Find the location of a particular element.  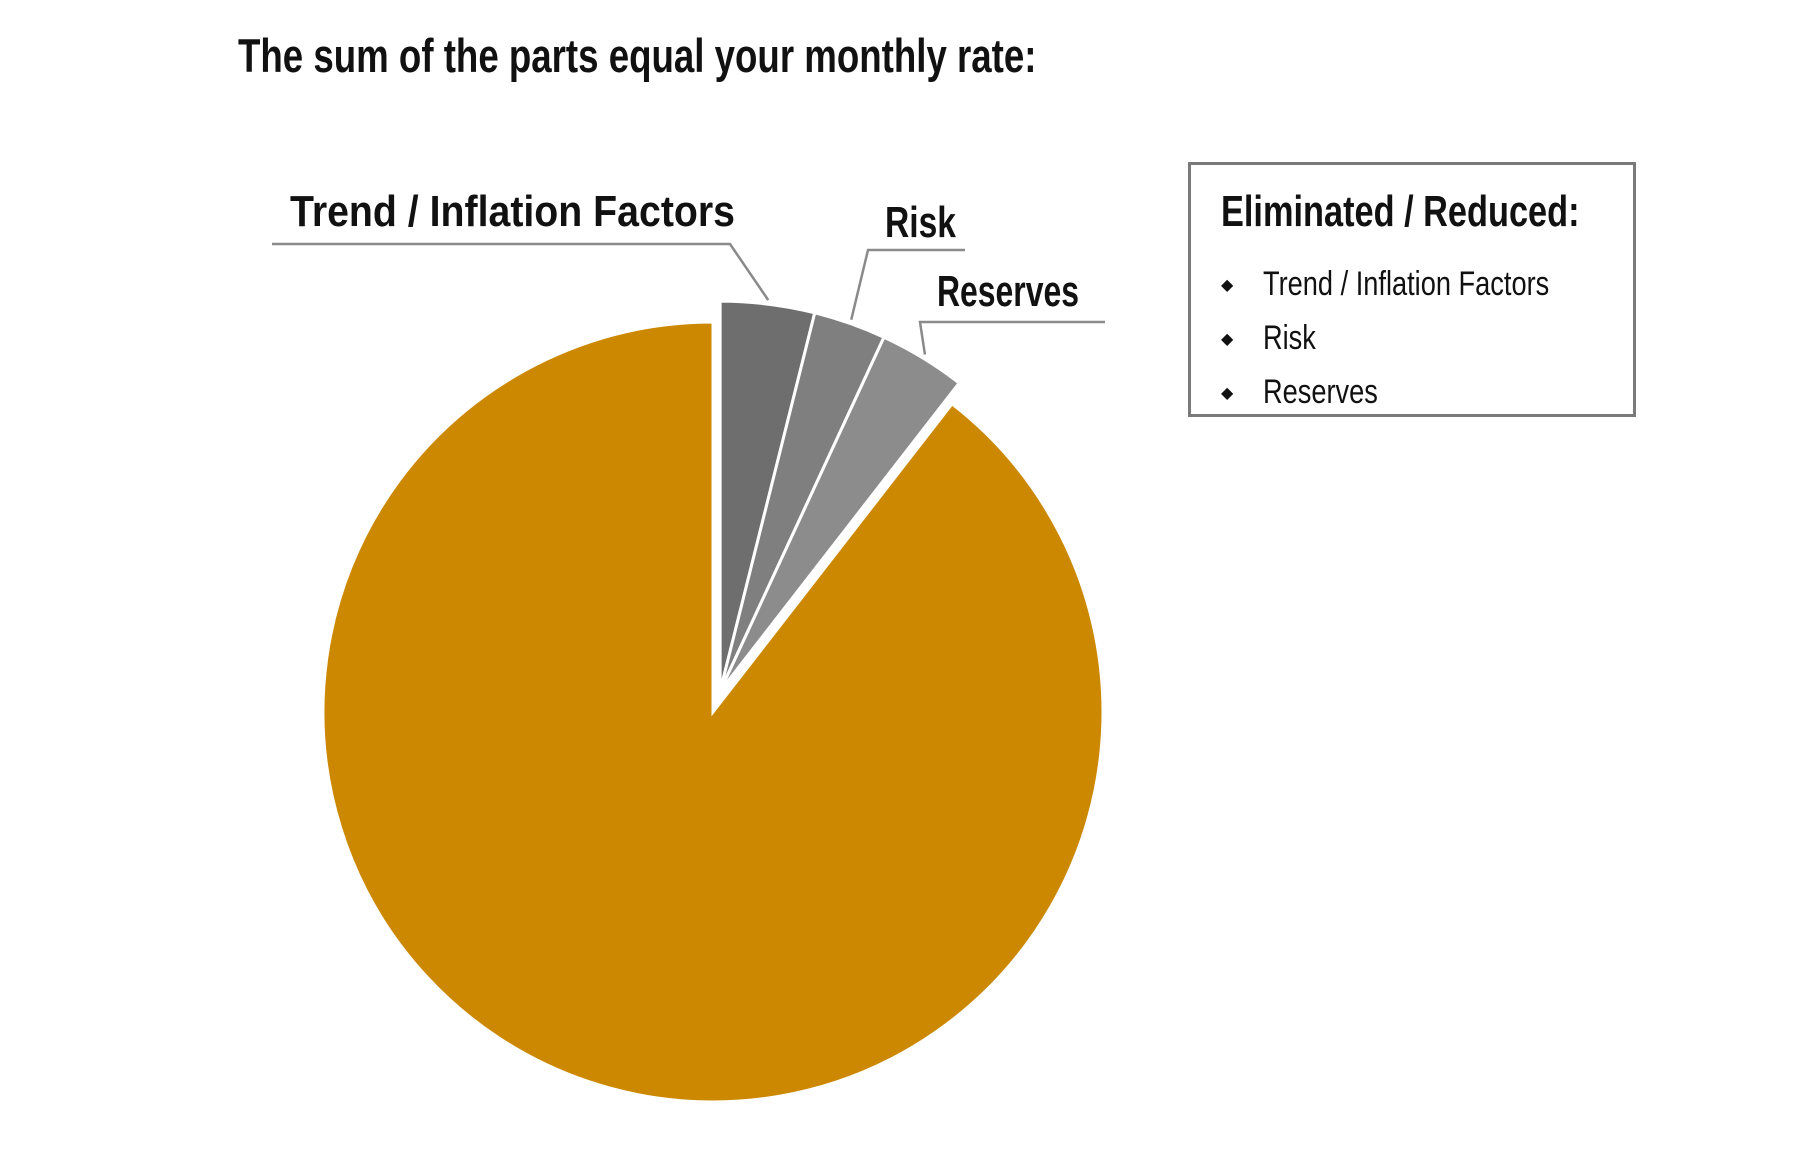

legend-item: ◆ Risk is located at coordinates (1275, 338).